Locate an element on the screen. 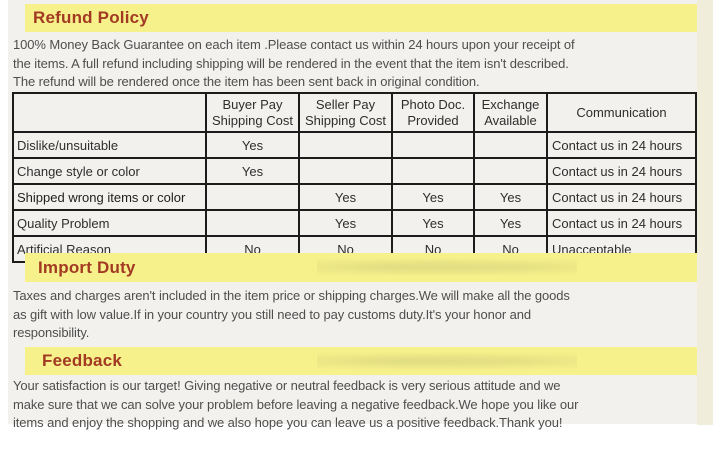 This screenshot has width=713, height=460. refund-policy-banner: Refund Policy is located at coordinates (361, 18).